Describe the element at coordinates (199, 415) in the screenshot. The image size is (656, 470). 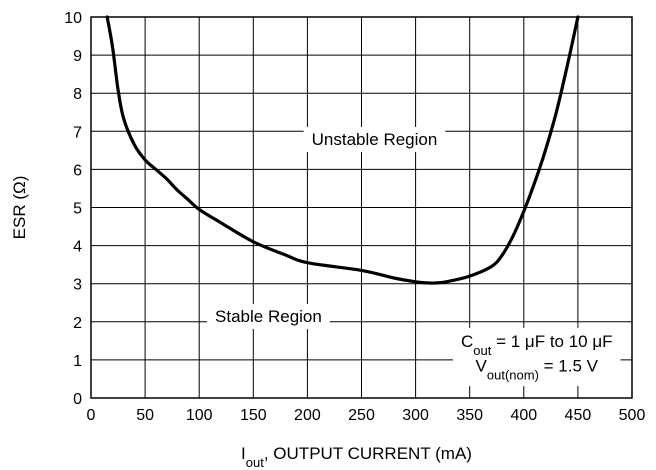
I see `x-tick-label-100: 100` at that location.